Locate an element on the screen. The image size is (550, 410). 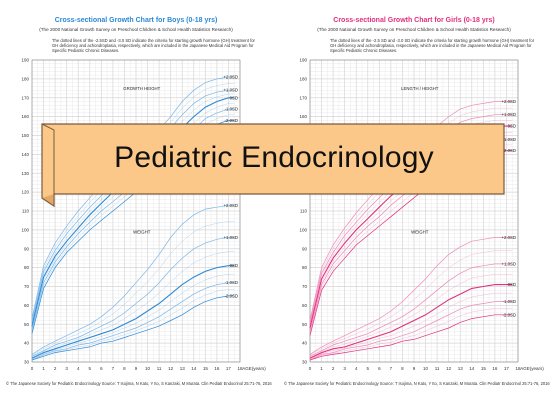
y-tick-label: 100 is located at coordinates (303, 229).